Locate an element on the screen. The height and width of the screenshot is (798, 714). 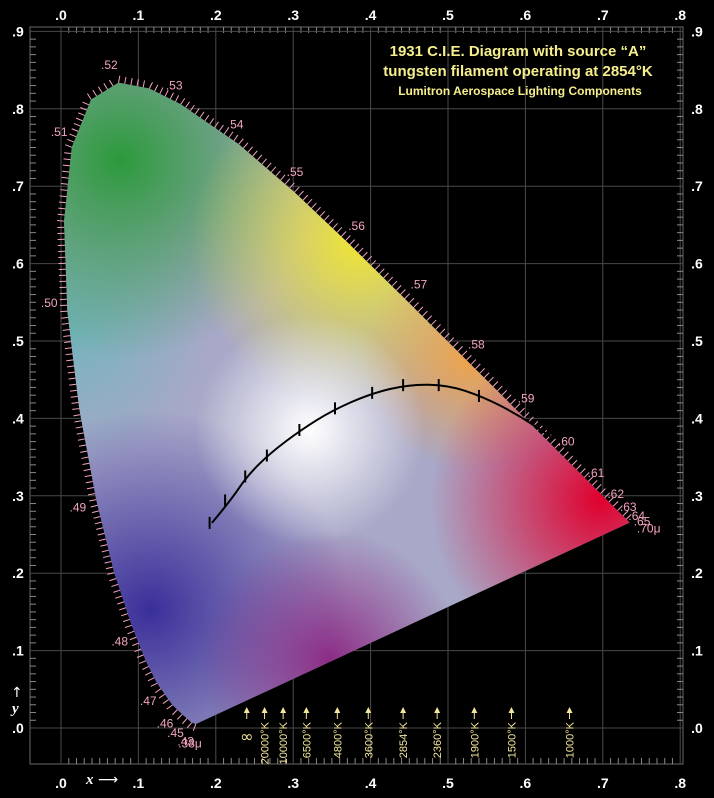
cct-marker: 4800°K is located at coordinates (338, 732).